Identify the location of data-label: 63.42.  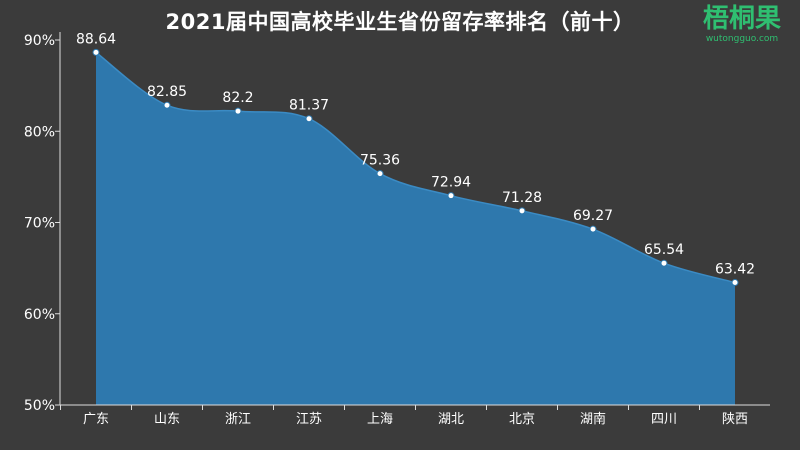
(735, 270).